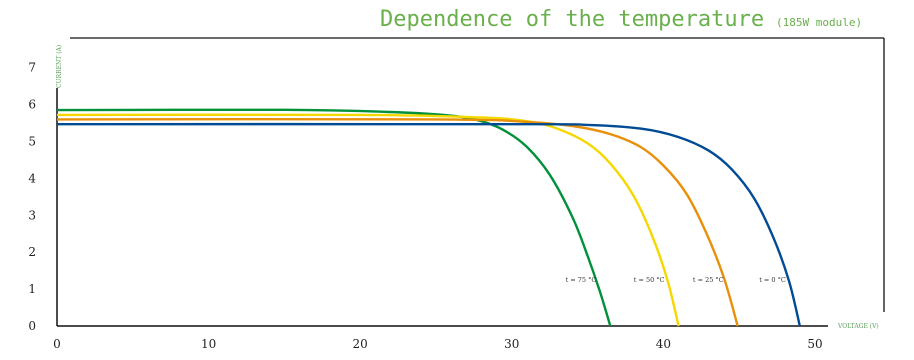  Describe the element at coordinates (59, 66) in the screenshot. I see `y-axis-label: CURRENT (A)` at that location.